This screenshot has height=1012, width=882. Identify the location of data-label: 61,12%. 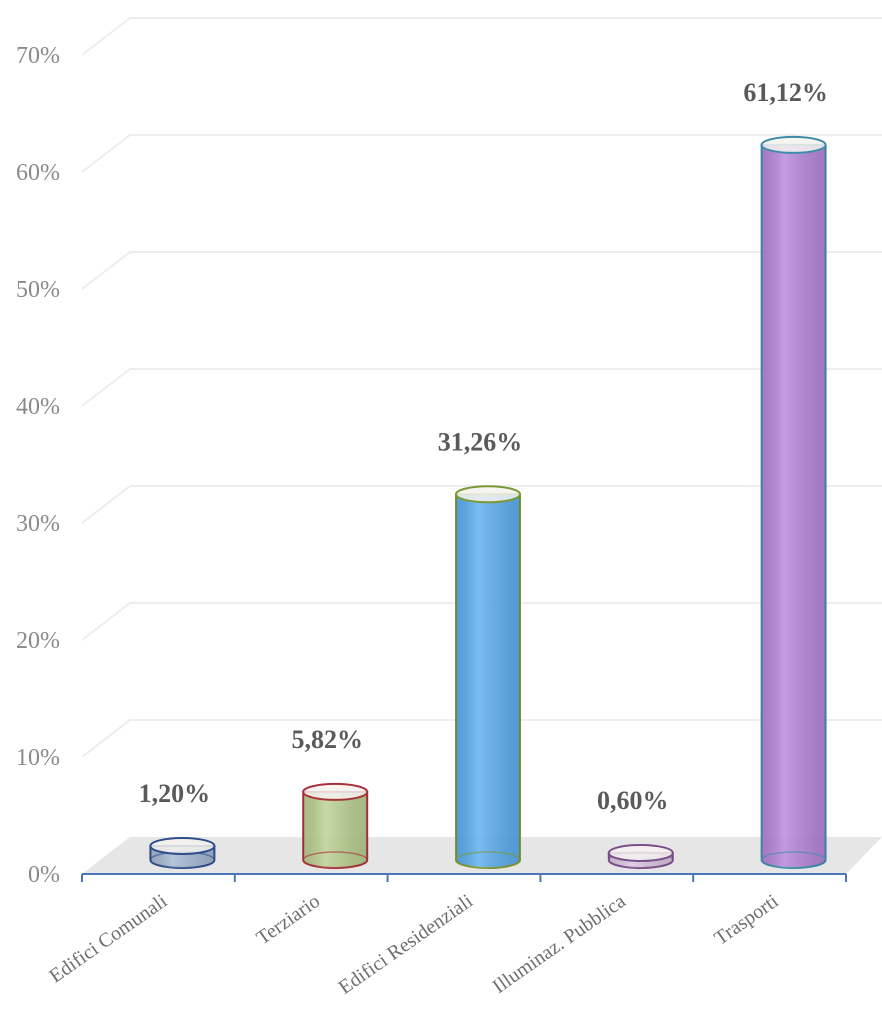
(785, 92).